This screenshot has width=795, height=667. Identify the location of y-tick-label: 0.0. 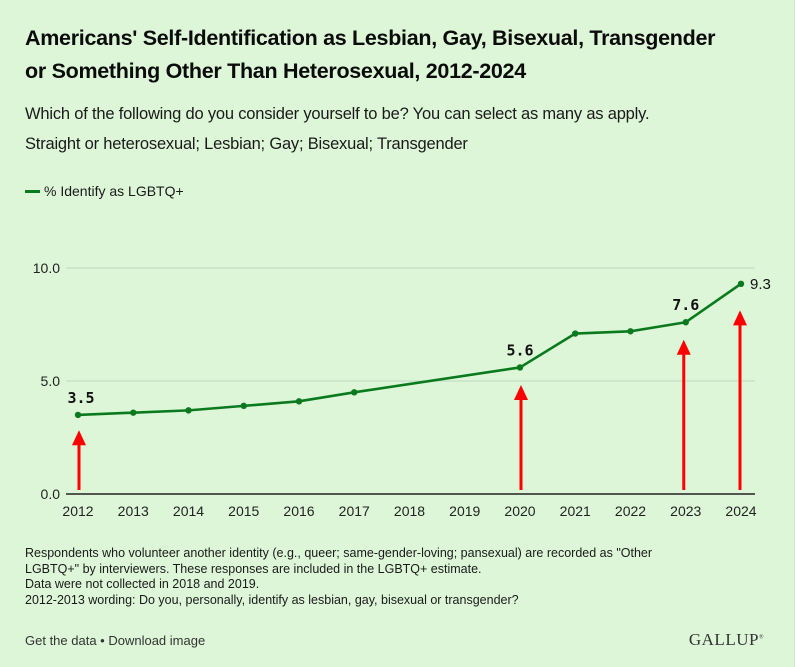
(51, 494).